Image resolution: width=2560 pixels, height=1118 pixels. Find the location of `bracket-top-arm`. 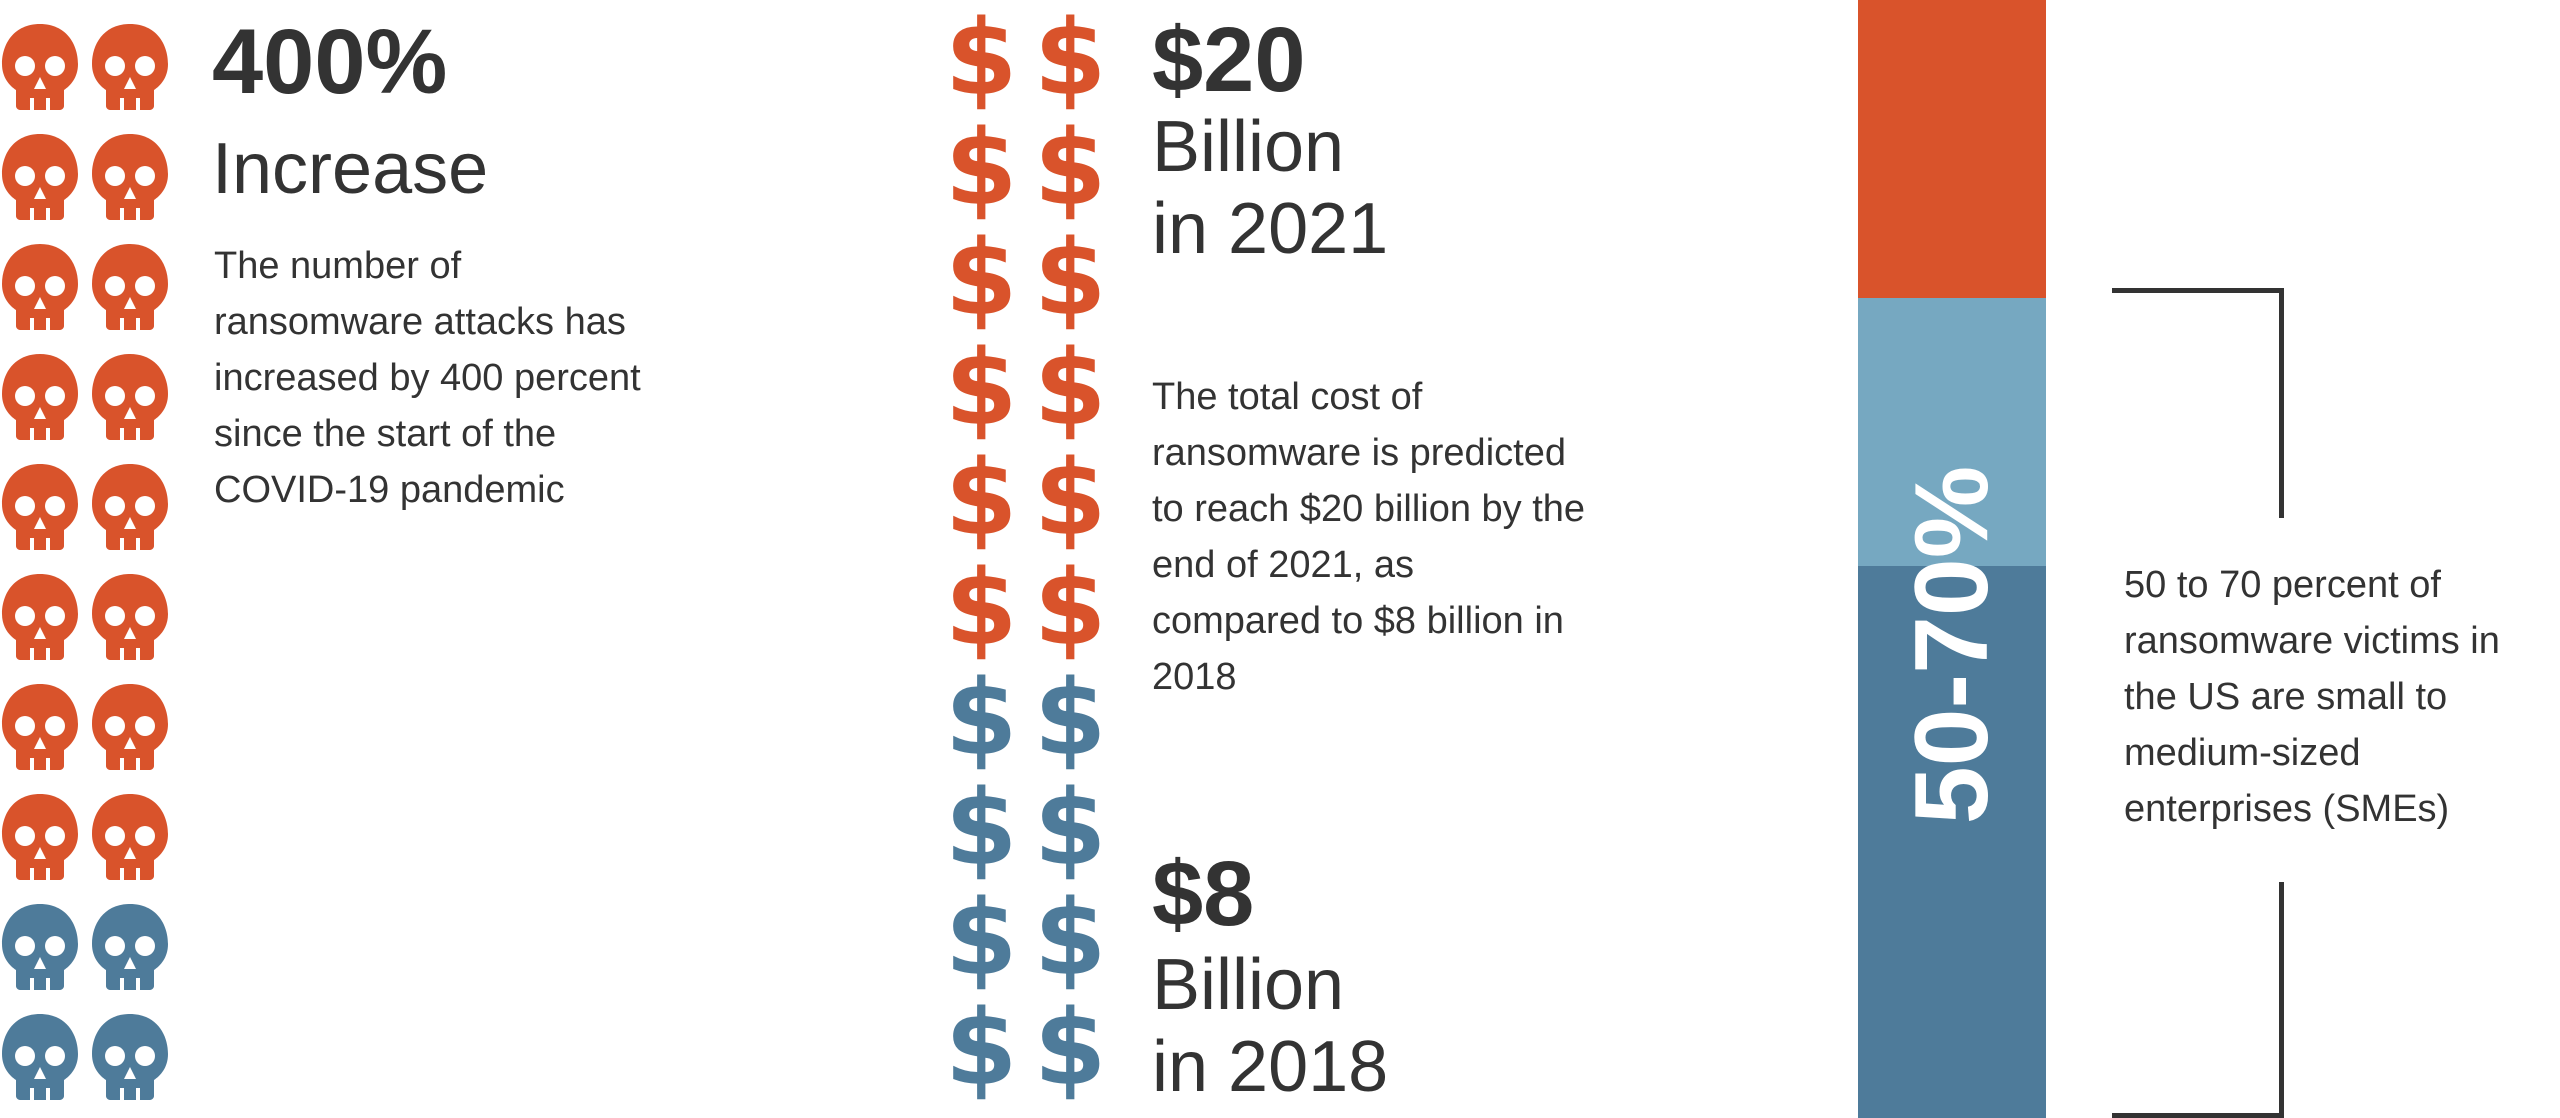

bracket-top-arm is located at coordinates (2198, 290).